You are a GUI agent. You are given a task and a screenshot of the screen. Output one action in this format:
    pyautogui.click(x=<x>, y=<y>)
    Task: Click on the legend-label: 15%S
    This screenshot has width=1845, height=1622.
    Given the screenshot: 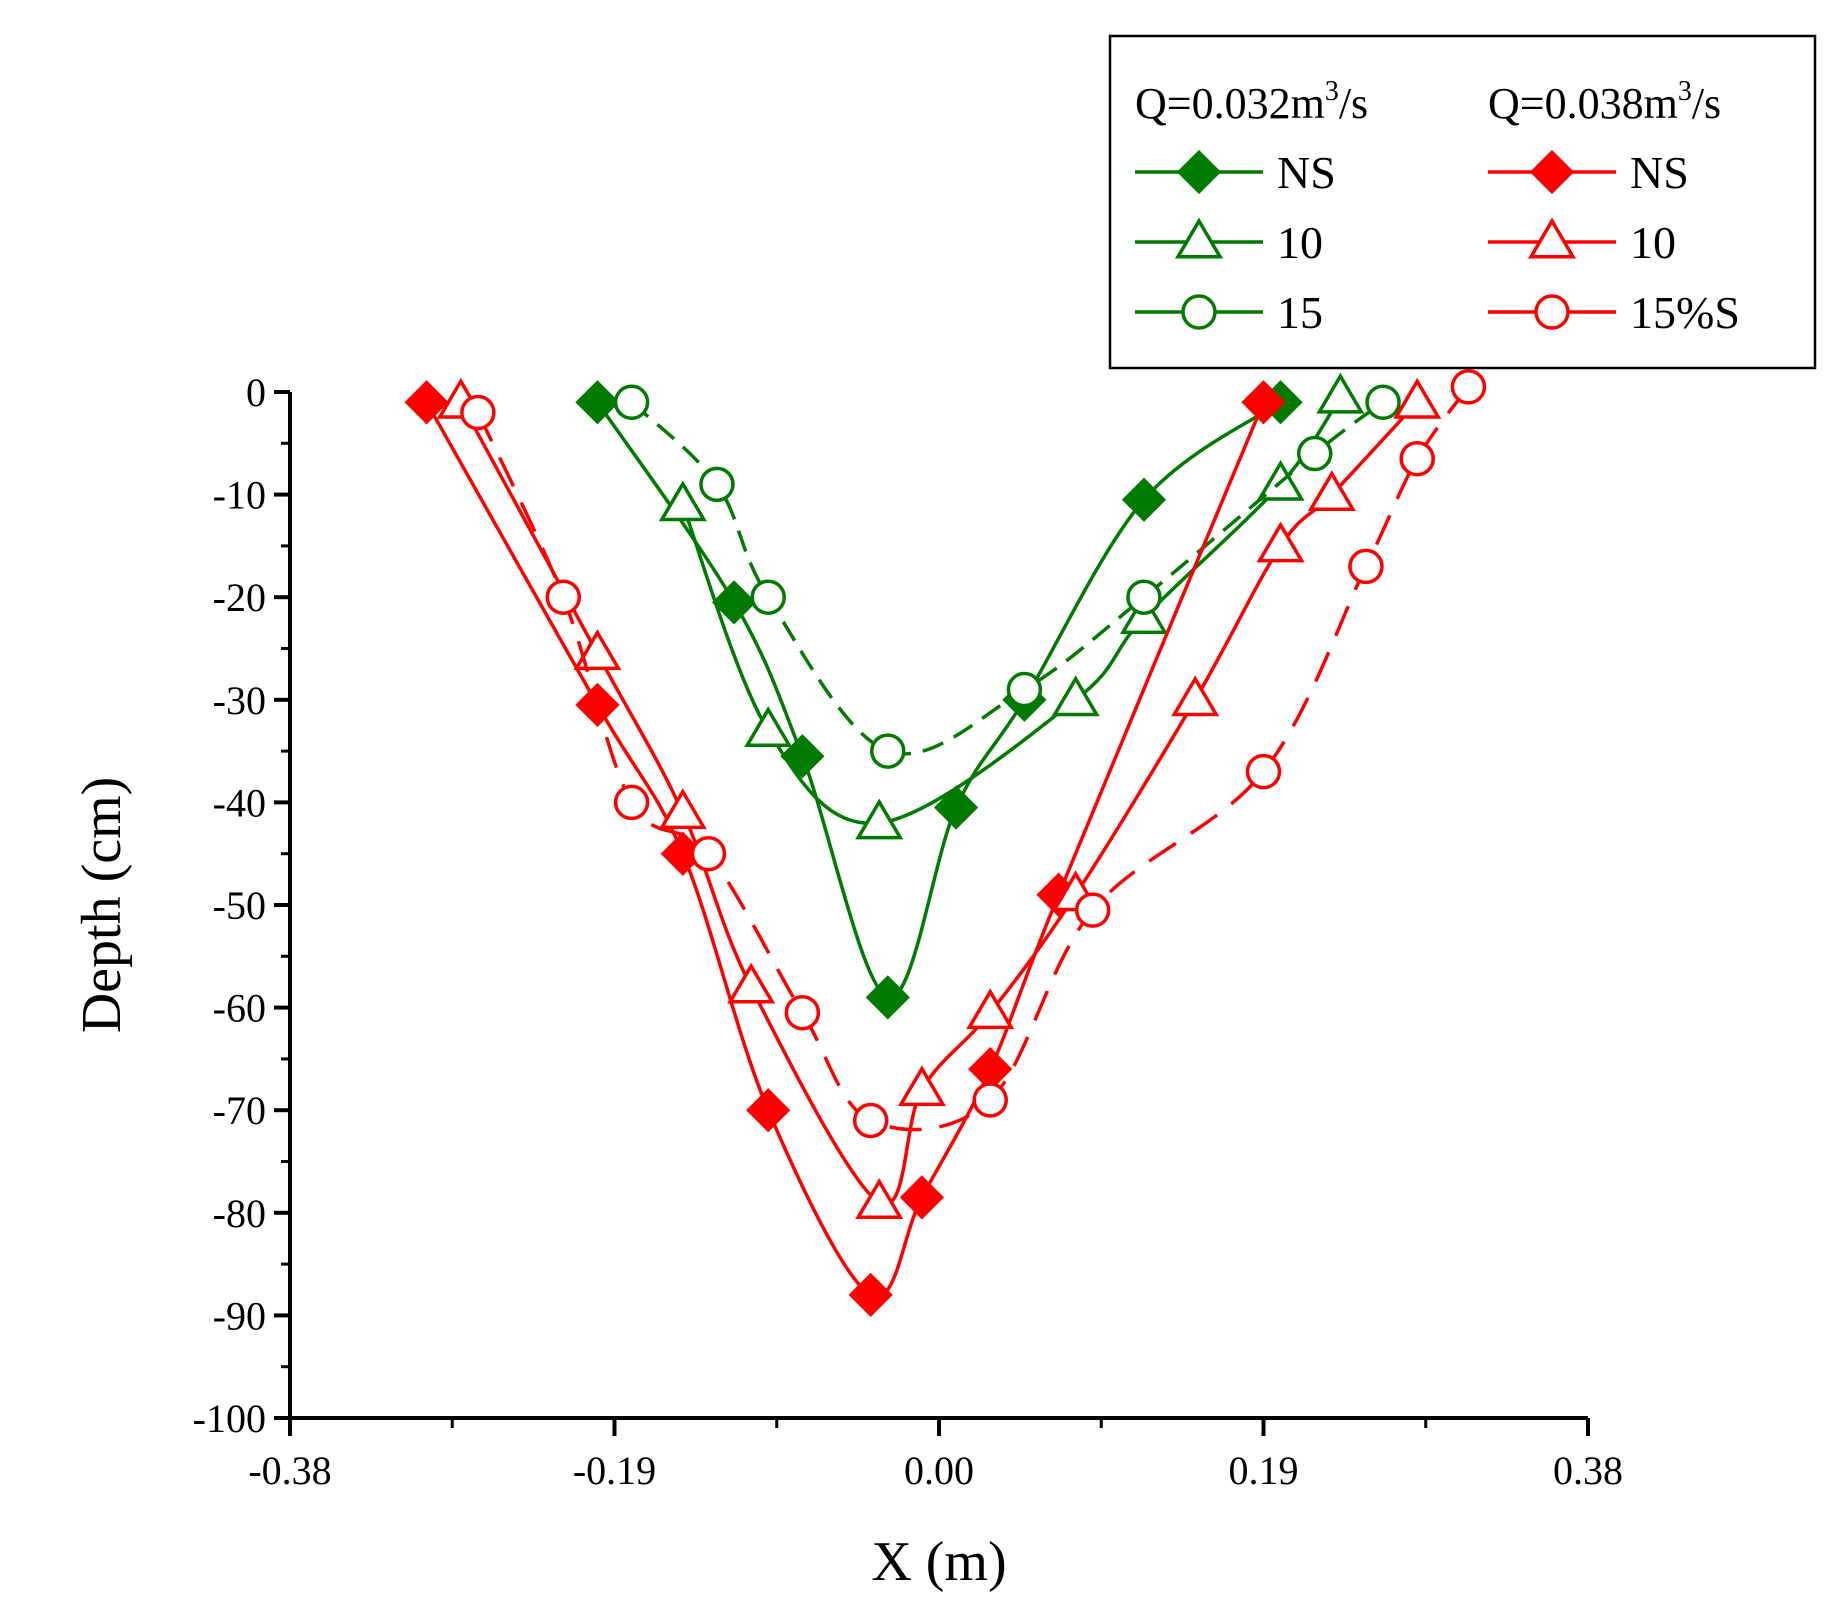 What is the action you would take?
    pyautogui.click(x=1685, y=312)
    